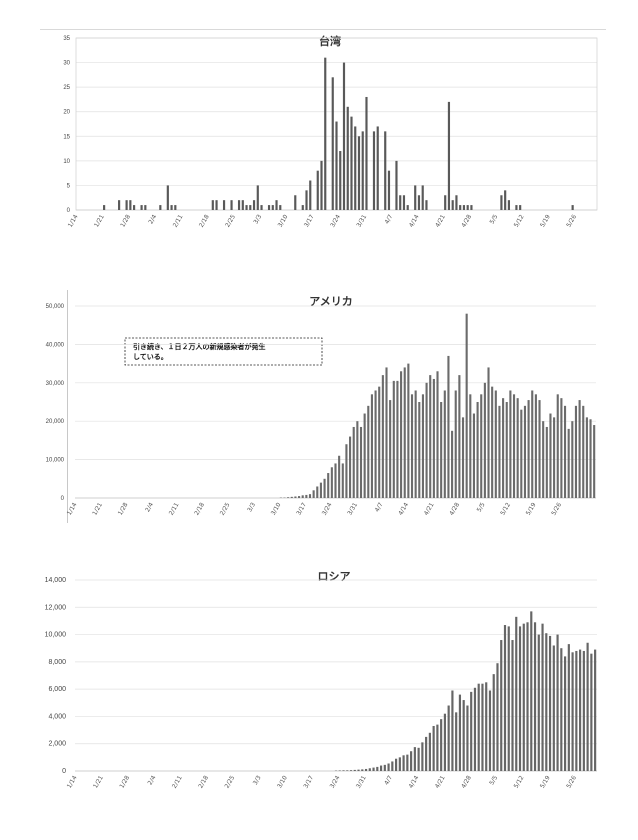  What do you see at coordinates (66, 137) in the screenshot?
I see `y-tick-label: 15` at bounding box center [66, 137].